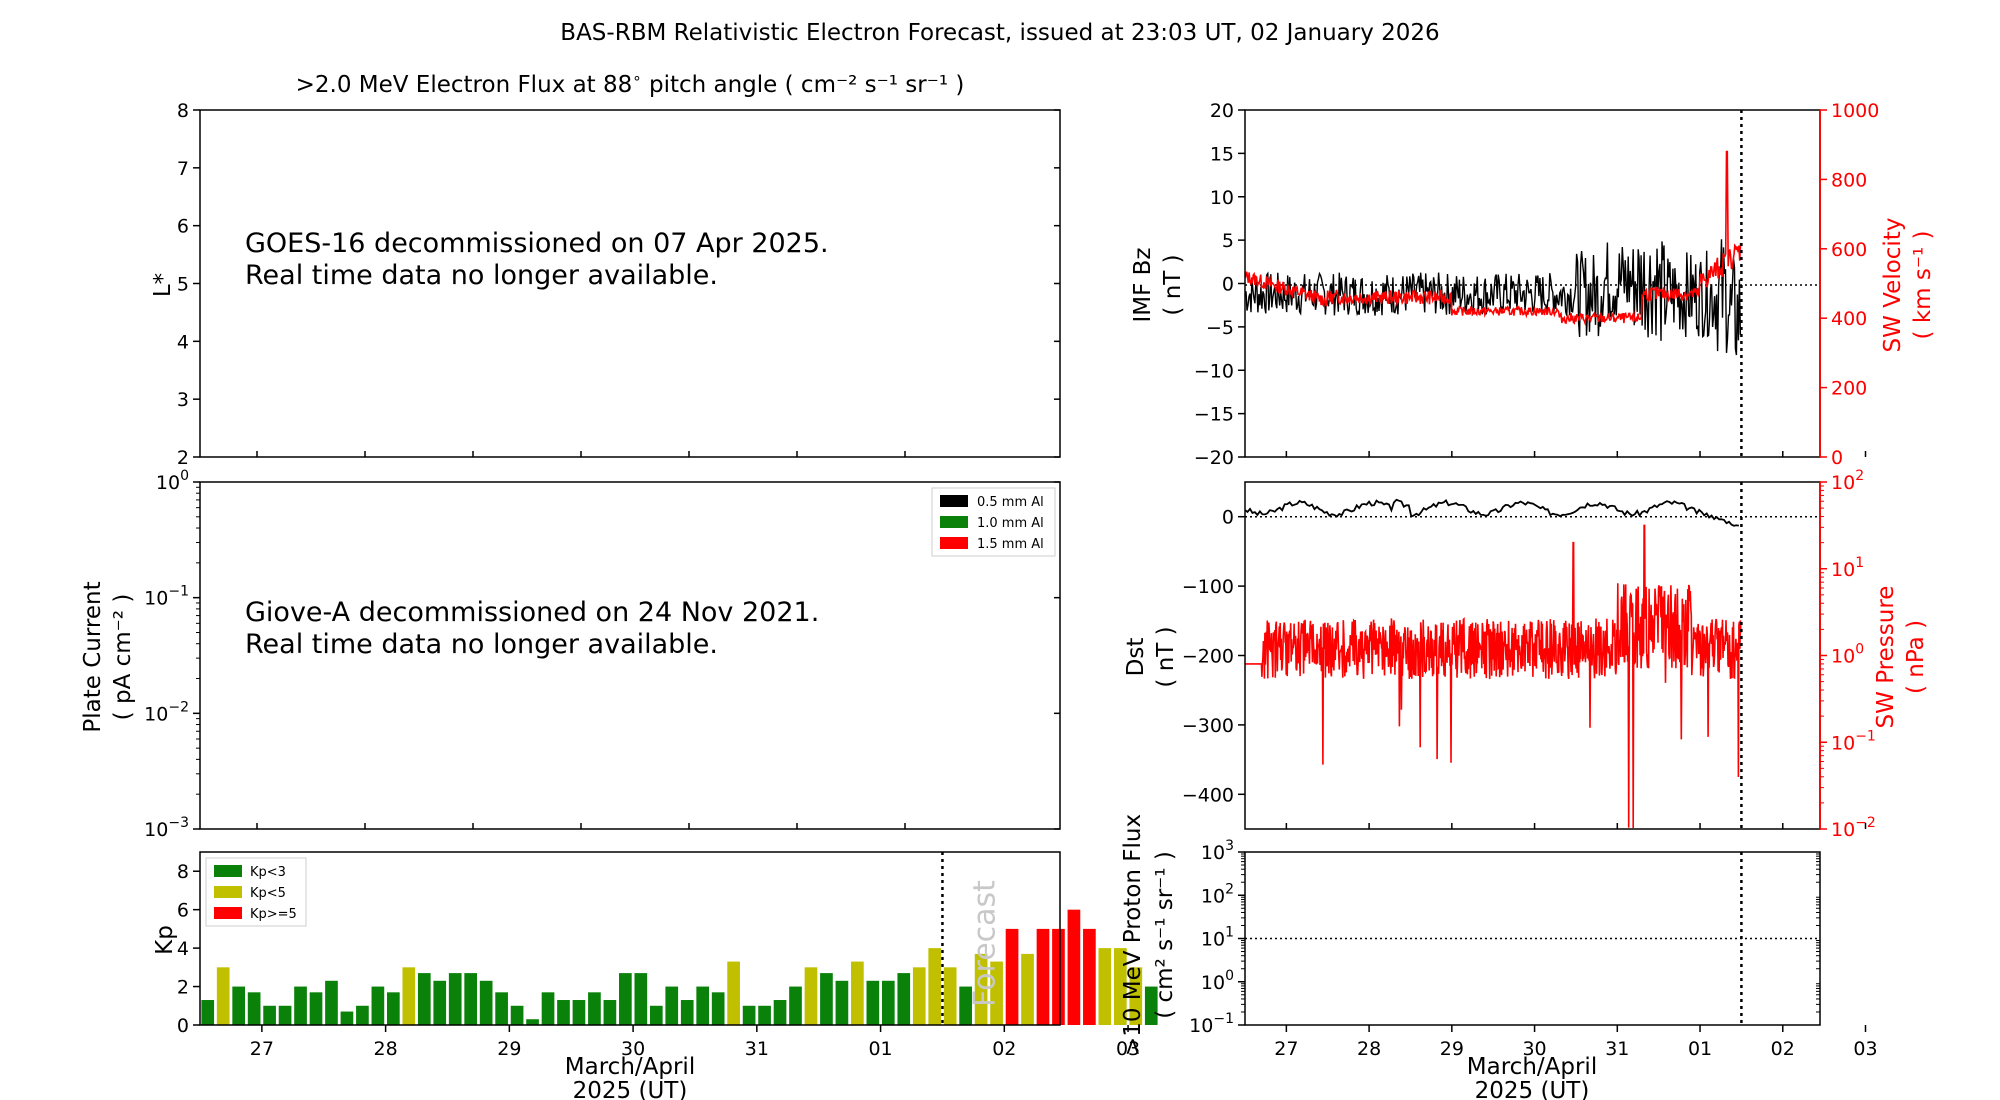 The height and width of the screenshot is (1100, 2000). I want to click on legend-label-15mm: 1.5 mm Al, so click(1010, 544).